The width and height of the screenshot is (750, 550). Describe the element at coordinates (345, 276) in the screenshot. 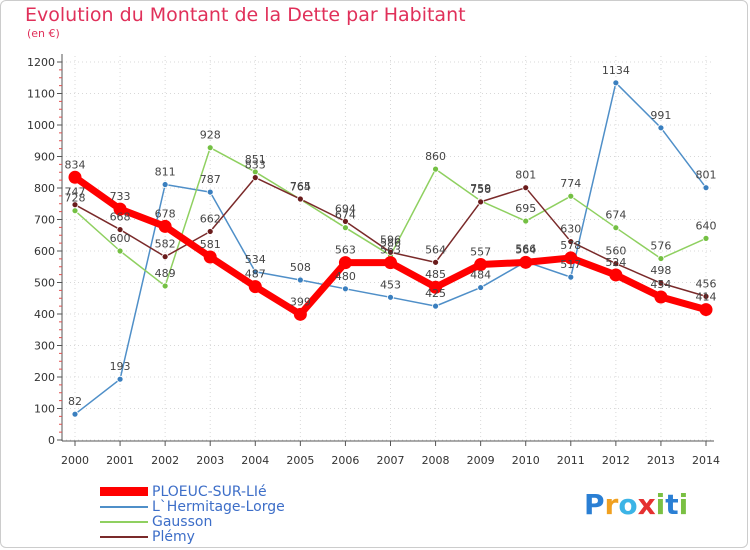

I see `data-label: 480` at that location.